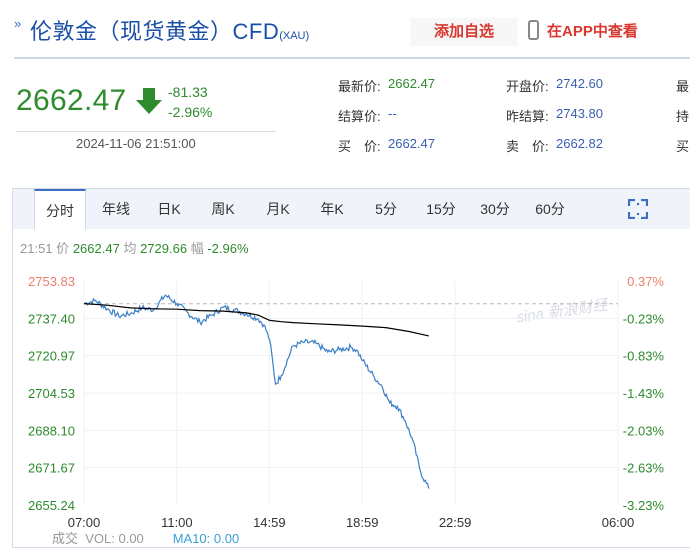 The width and height of the screenshot is (690, 548). I want to click on change-value: -81.33, so click(188, 92).